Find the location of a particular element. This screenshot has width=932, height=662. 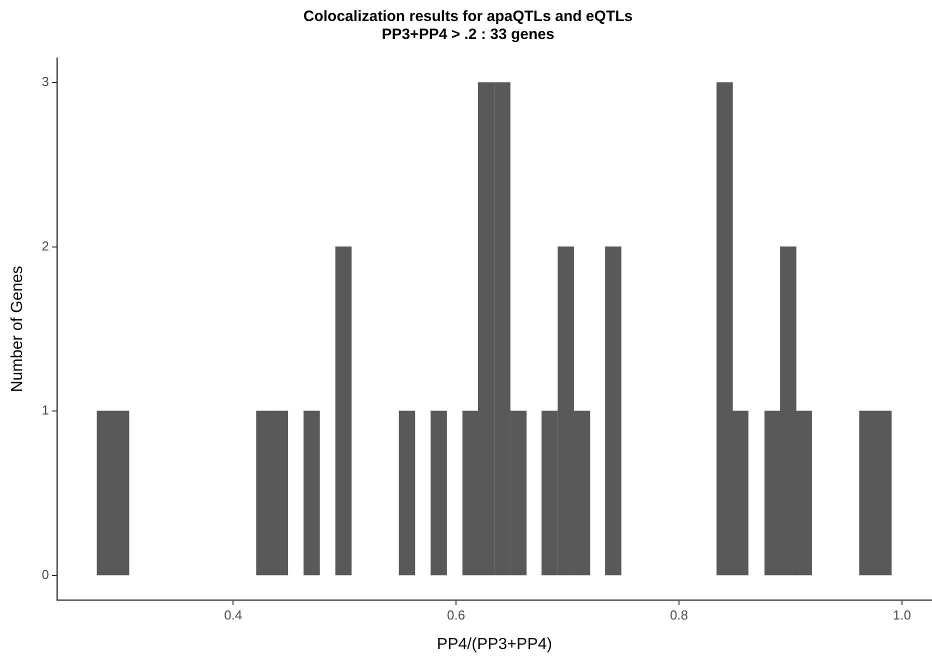

y-tick-label: 2 is located at coordinates (45, 246).